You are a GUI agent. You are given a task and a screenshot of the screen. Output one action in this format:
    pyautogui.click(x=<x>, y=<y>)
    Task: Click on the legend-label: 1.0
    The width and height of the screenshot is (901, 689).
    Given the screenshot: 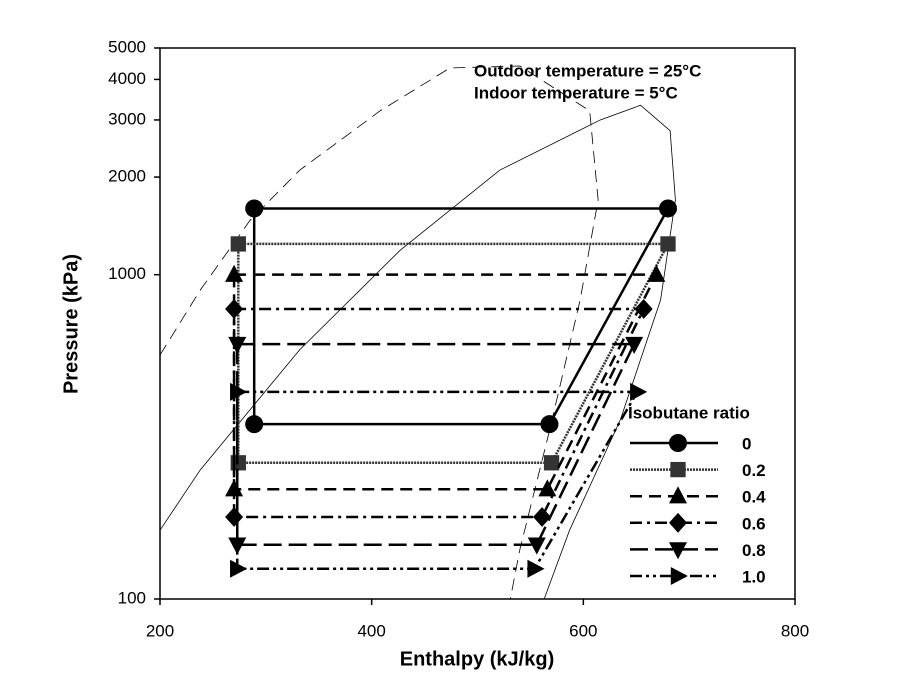 What is the action you would take?
    pyautogui.click(x=754, y=576)
    